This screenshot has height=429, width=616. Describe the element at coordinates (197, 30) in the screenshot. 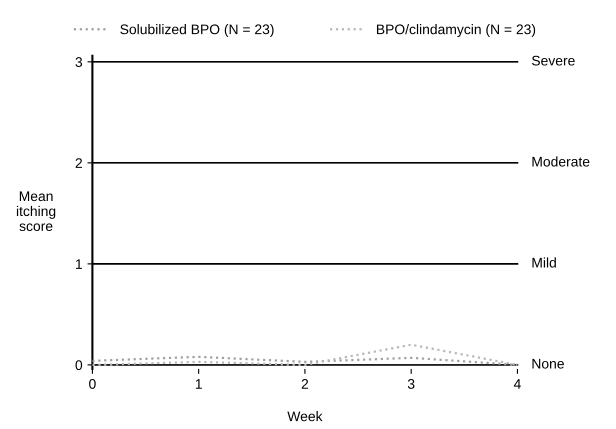

I see `legend-label: Solubilized BPO (N = 23)` at that location.